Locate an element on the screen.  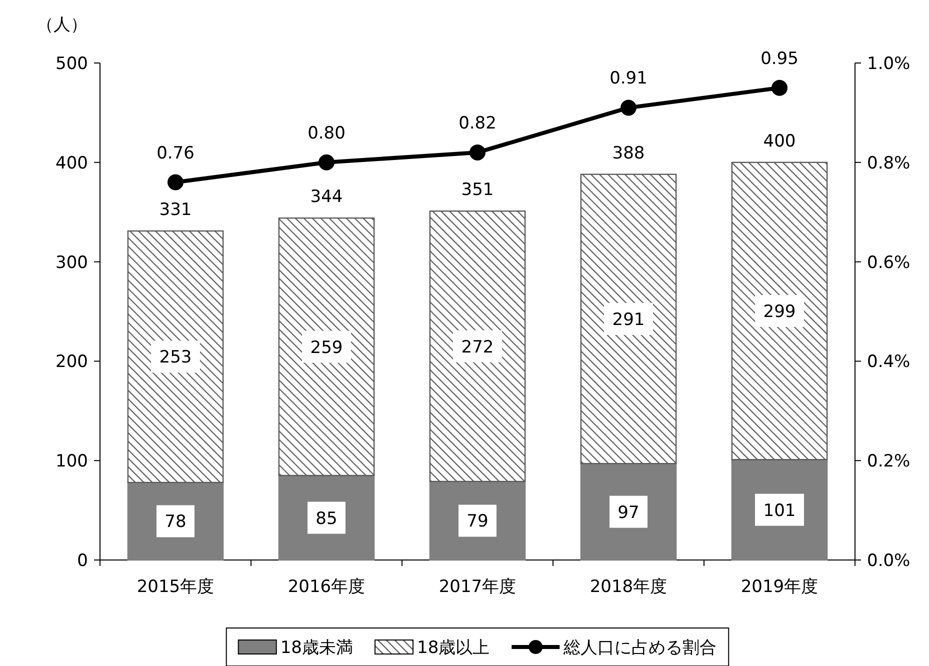
data-label: 291 is located at coordinates (628, 320).